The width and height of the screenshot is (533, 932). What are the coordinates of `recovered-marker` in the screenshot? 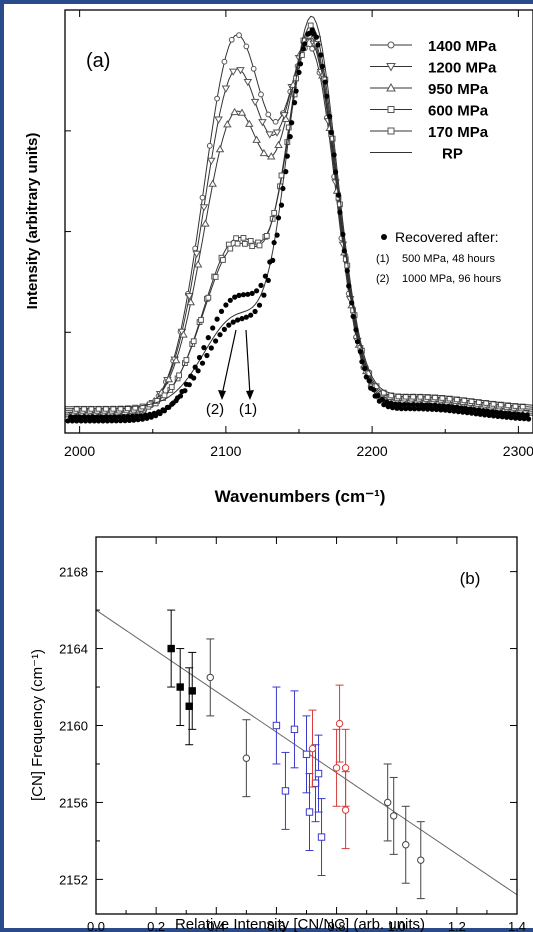 It's located at (384, 237).